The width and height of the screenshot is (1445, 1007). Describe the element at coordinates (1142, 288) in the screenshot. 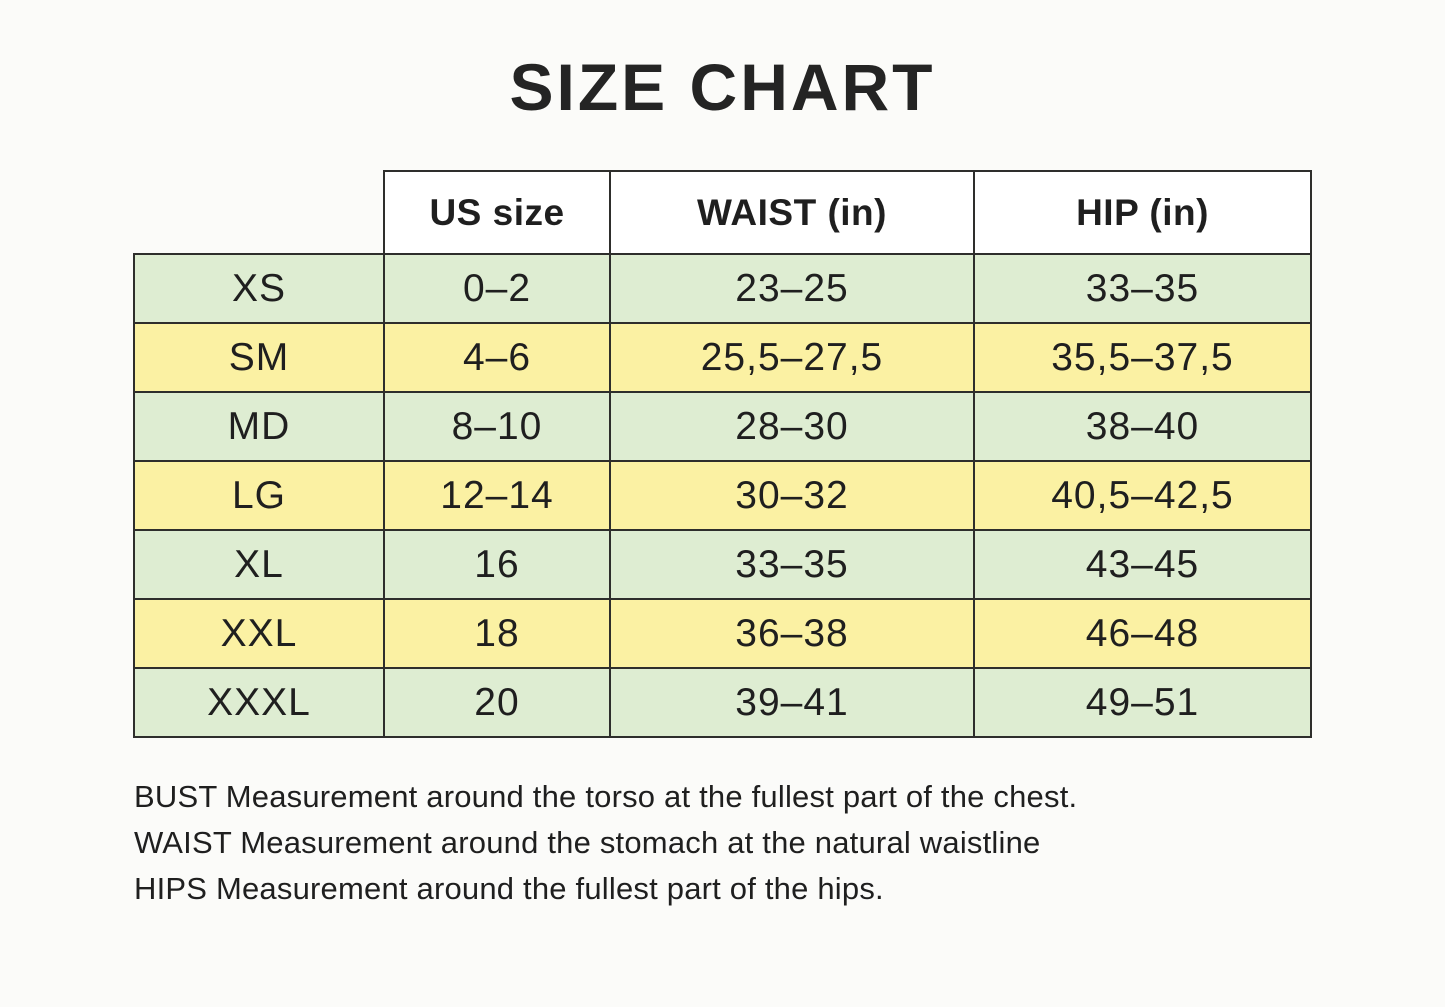

I see `hip-cell: 33–35` at that location.